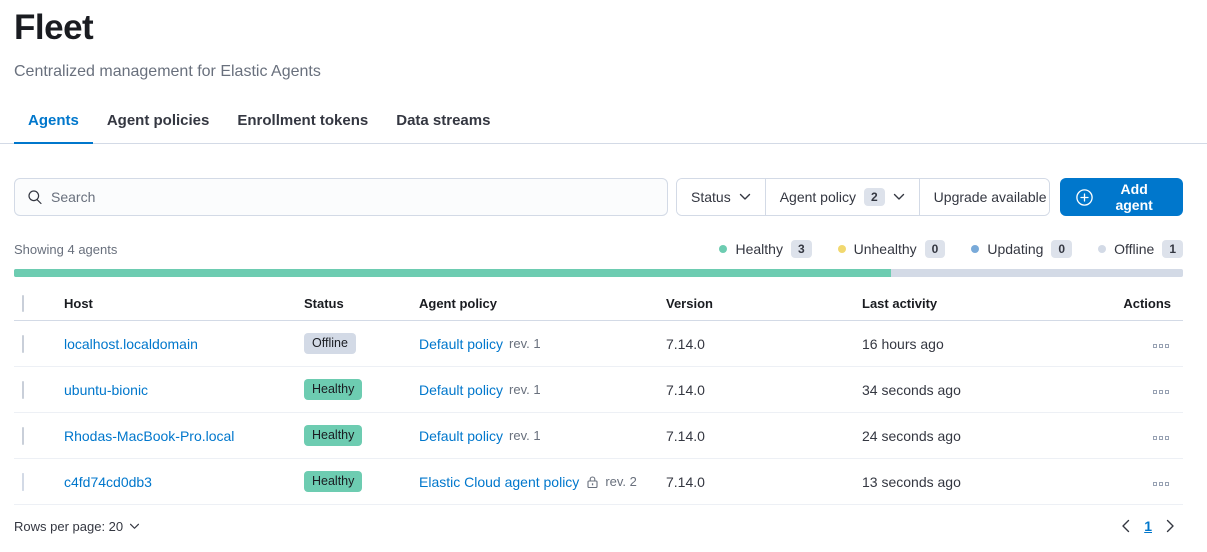  I want to click on last-activity: 13 seconds ago, so click(978, 481).